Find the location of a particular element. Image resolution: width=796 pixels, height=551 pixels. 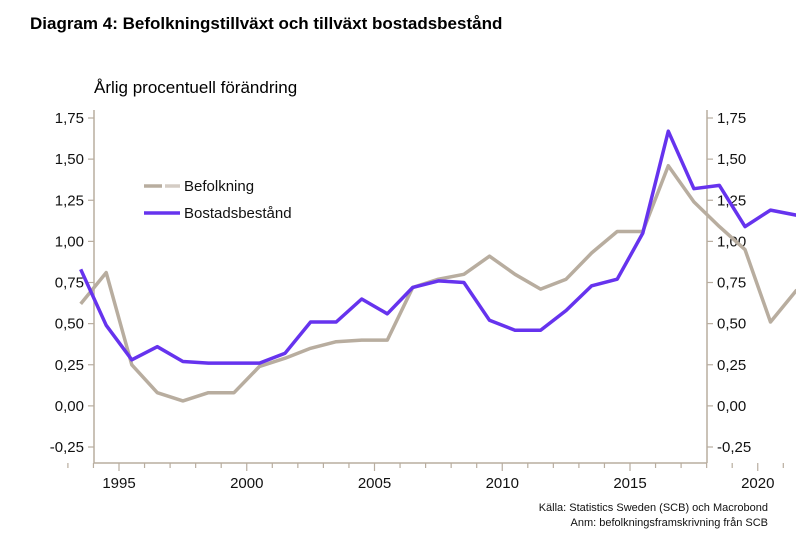

y-tick-label-right: 1,50 is located at coordinates (731, 159).